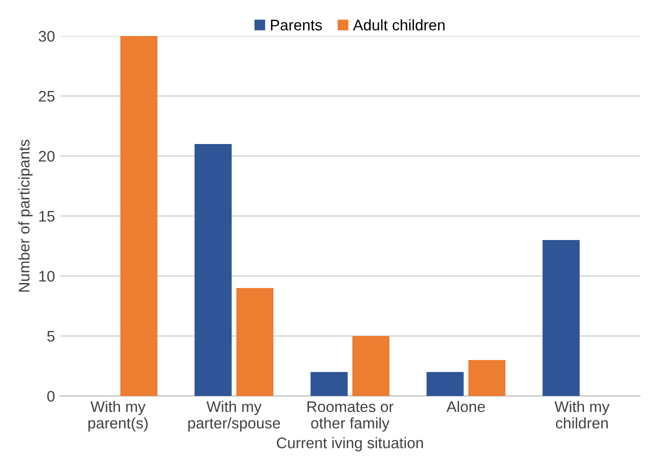  Describe the element at coordinates (582, 414) in the screenshot. I see `x-tick-label: With my children` at that location.